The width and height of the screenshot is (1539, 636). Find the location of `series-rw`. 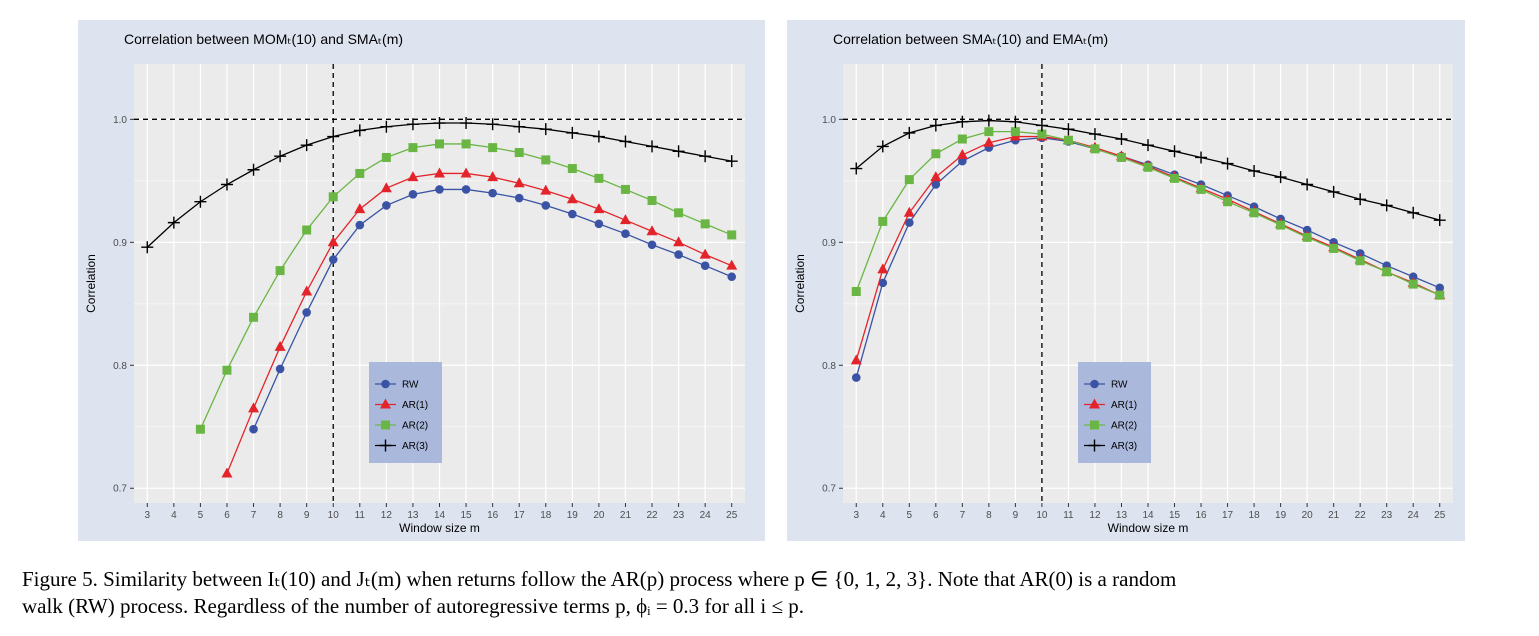

series-rw is located at coordinates (493, 309).